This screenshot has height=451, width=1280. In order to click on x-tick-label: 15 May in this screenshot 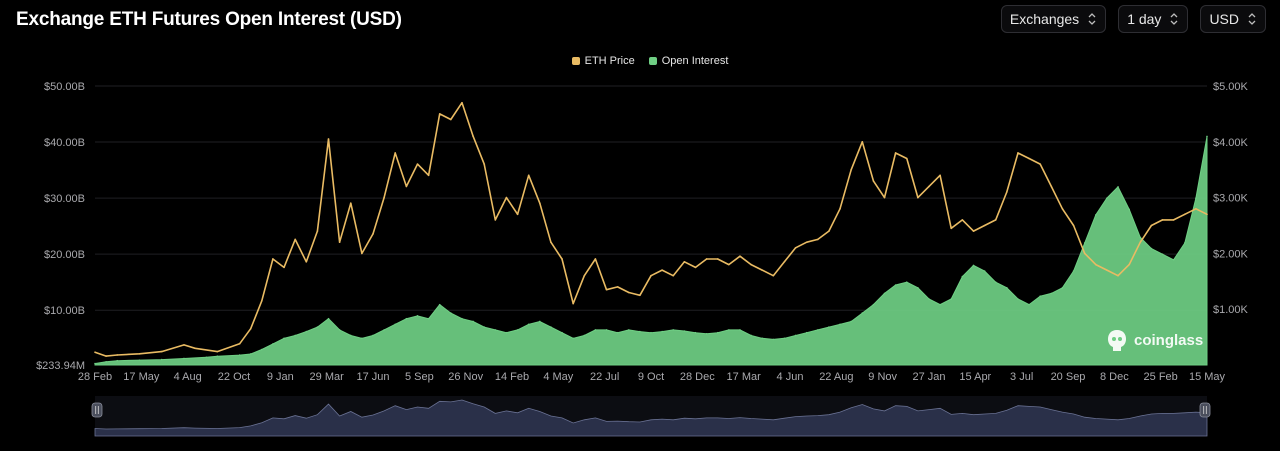, I will do `click(1207, 377)`.